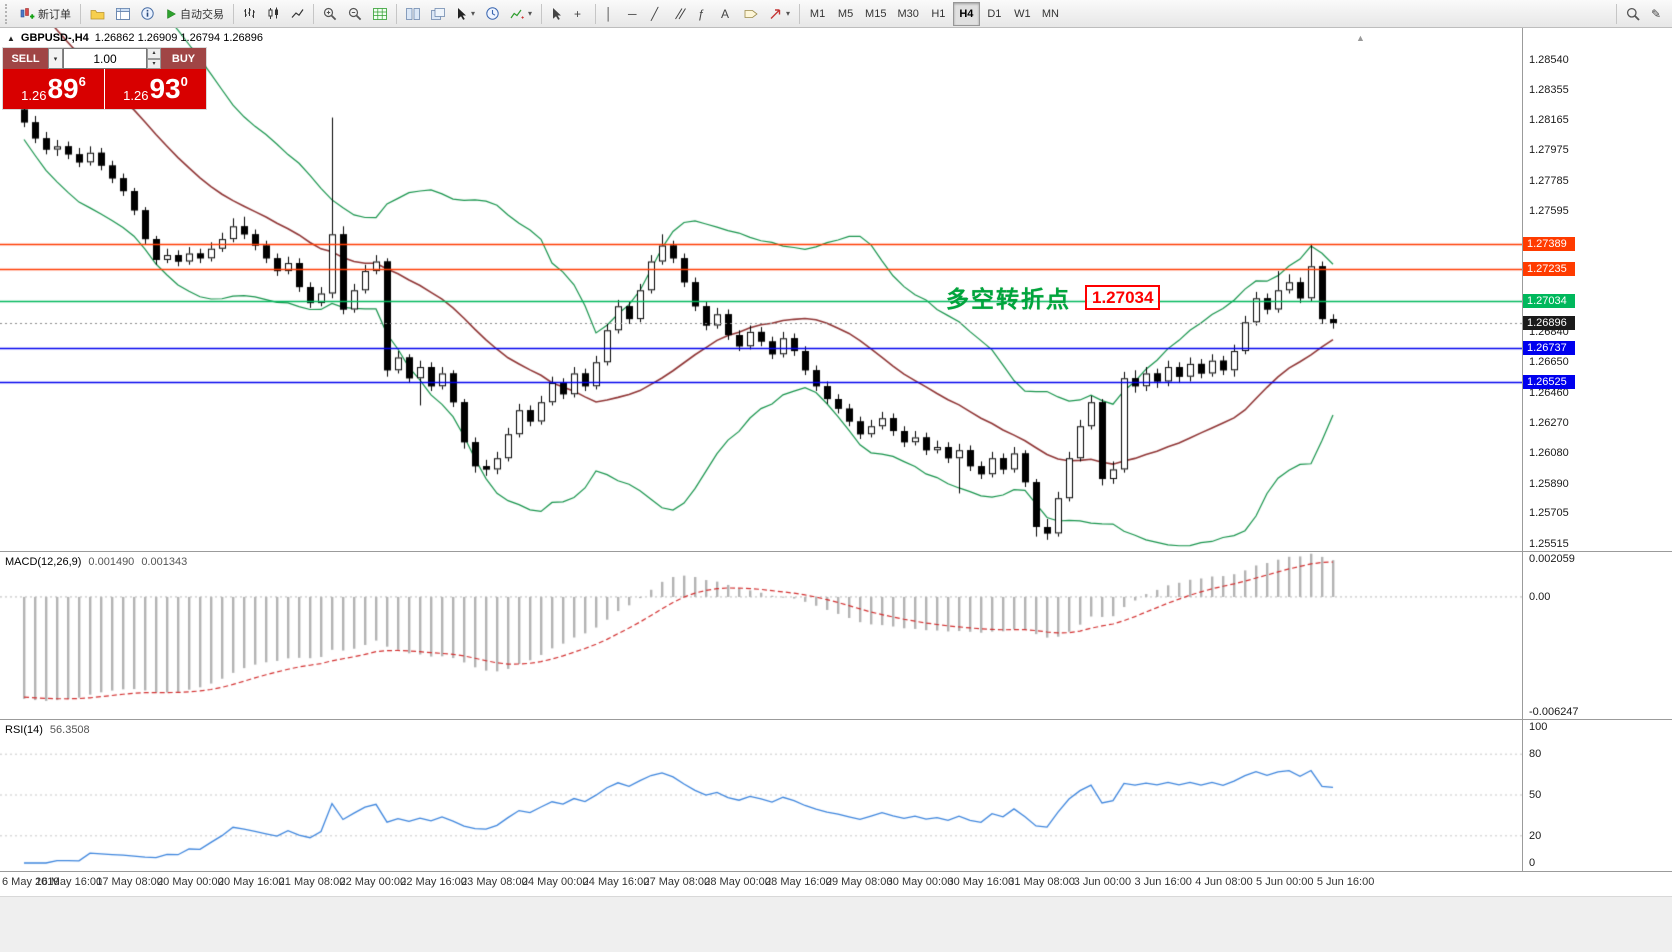 The image size is (1672, 952). I want to click on time-tick-label: 23 May 08:00, so click(494, 882).